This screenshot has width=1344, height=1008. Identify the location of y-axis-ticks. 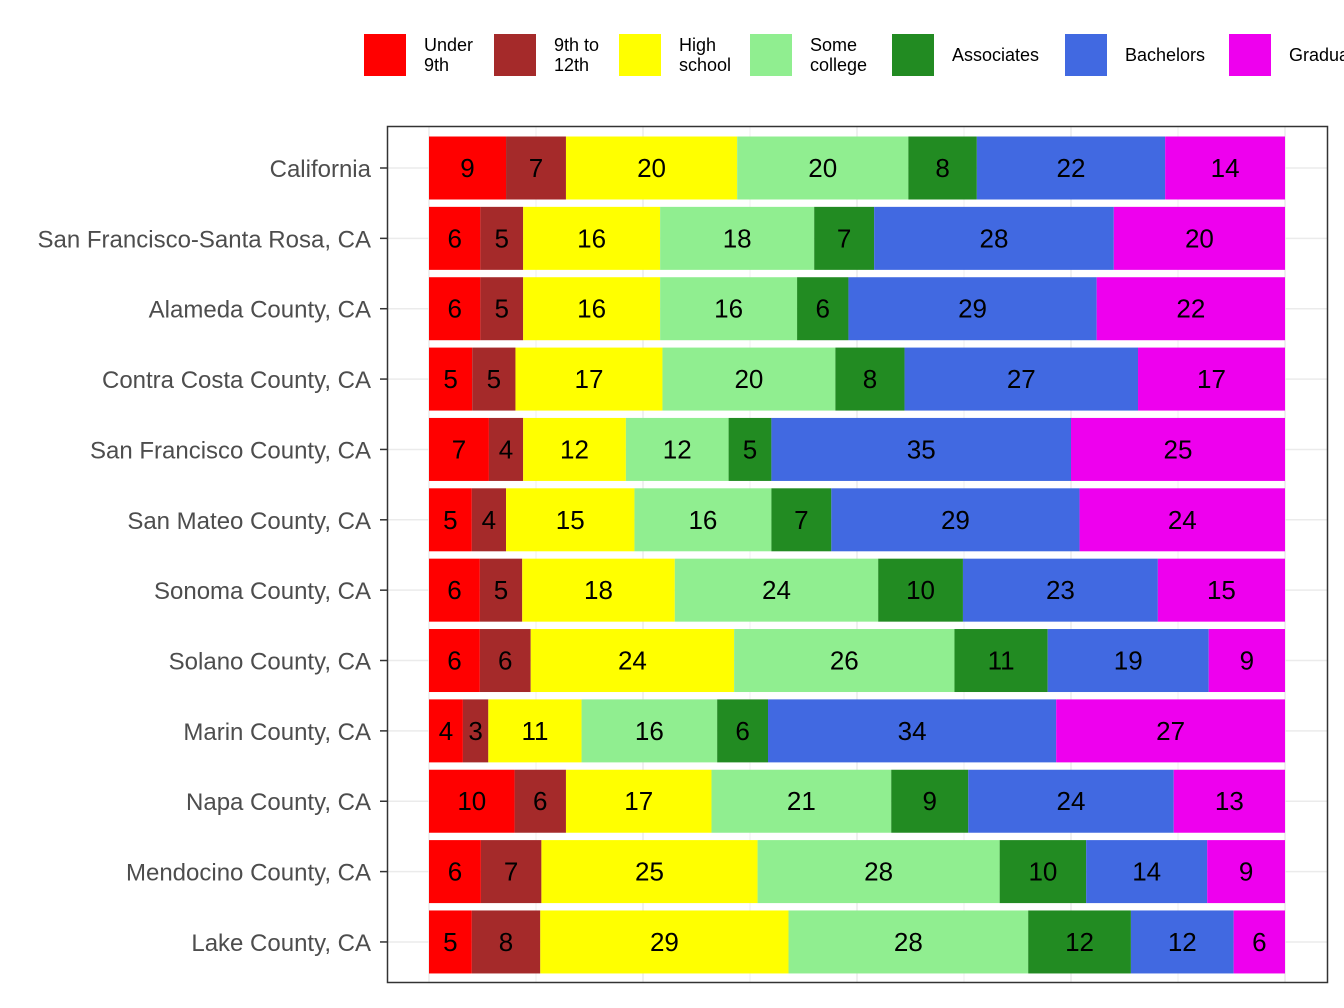
(383, 555).